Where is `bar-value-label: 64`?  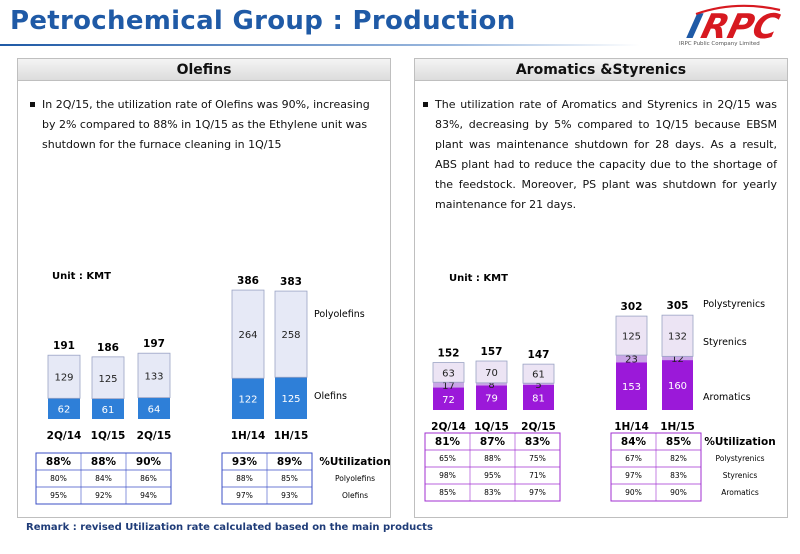
bar-value-label: 64 is located at coordinates (154, 409).